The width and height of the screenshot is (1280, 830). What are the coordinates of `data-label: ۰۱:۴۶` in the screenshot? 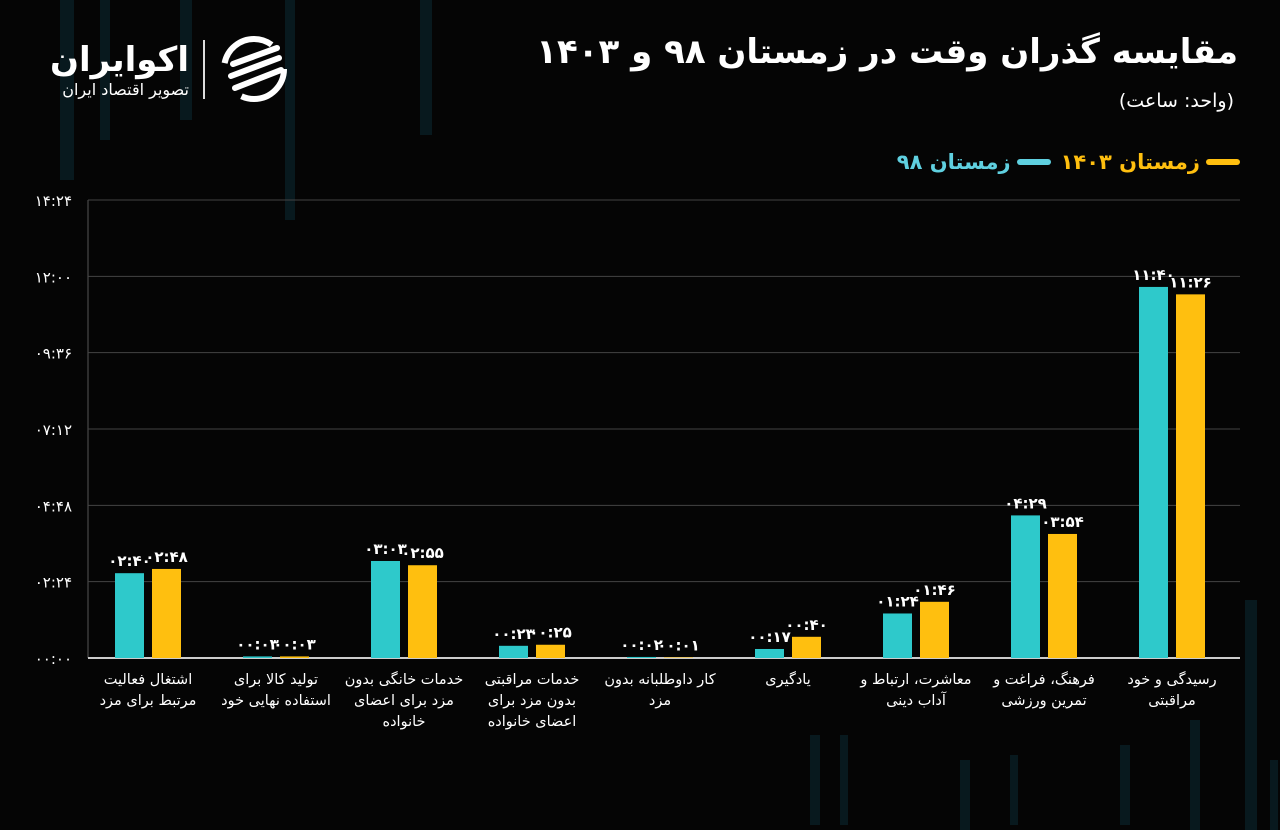 It's located at (934, 590).